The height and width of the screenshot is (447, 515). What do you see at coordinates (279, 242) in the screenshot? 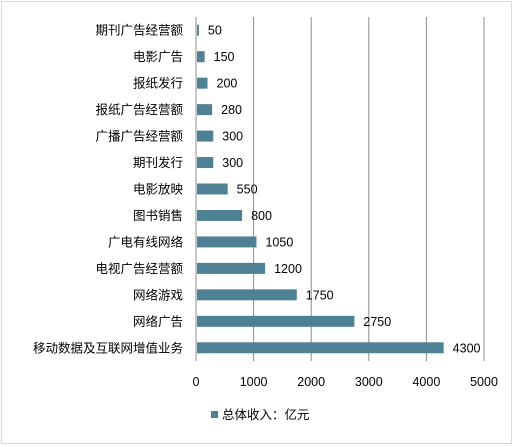
I see `value-label-8: 1050` at bounding box center [279, 242].